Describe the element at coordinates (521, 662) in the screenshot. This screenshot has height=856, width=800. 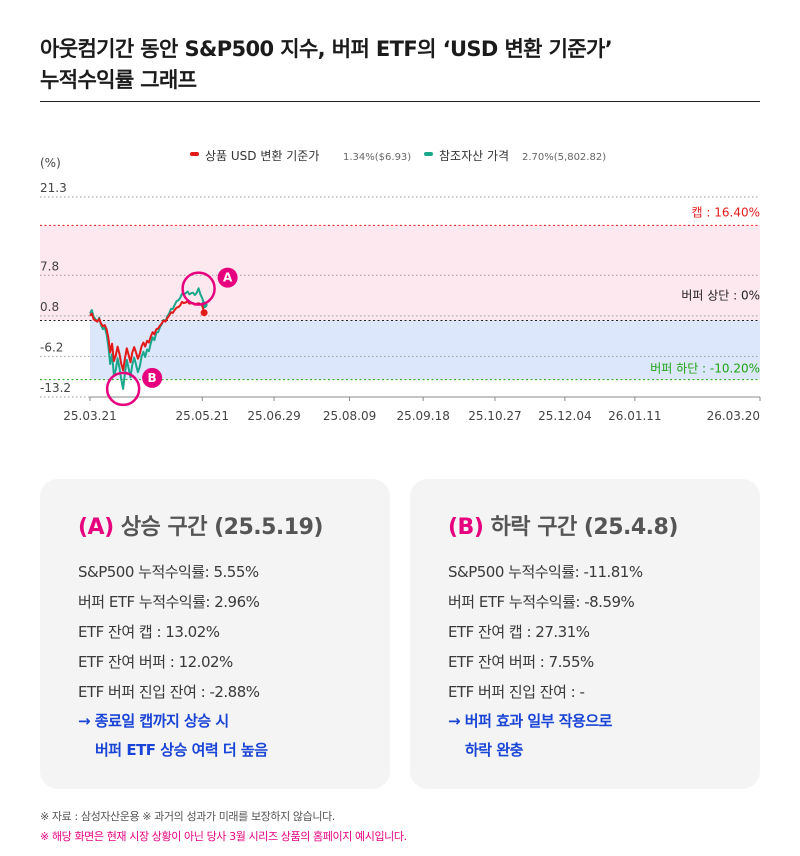
I see `panel-b-line: ETF 잔여 버퍼 : 7.55%` at that location.